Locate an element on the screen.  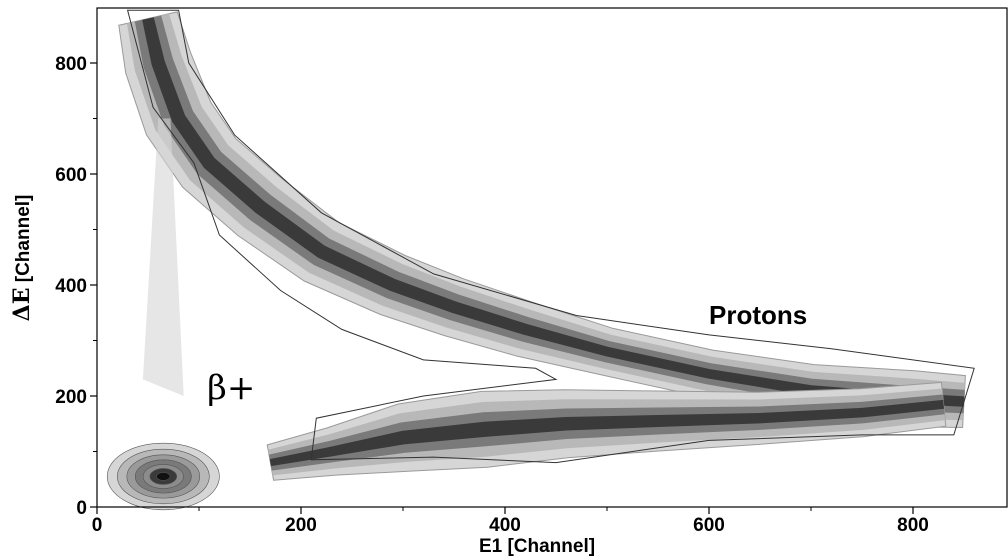
x-tick-label-400: 400 is located at coordinates (505, 525).